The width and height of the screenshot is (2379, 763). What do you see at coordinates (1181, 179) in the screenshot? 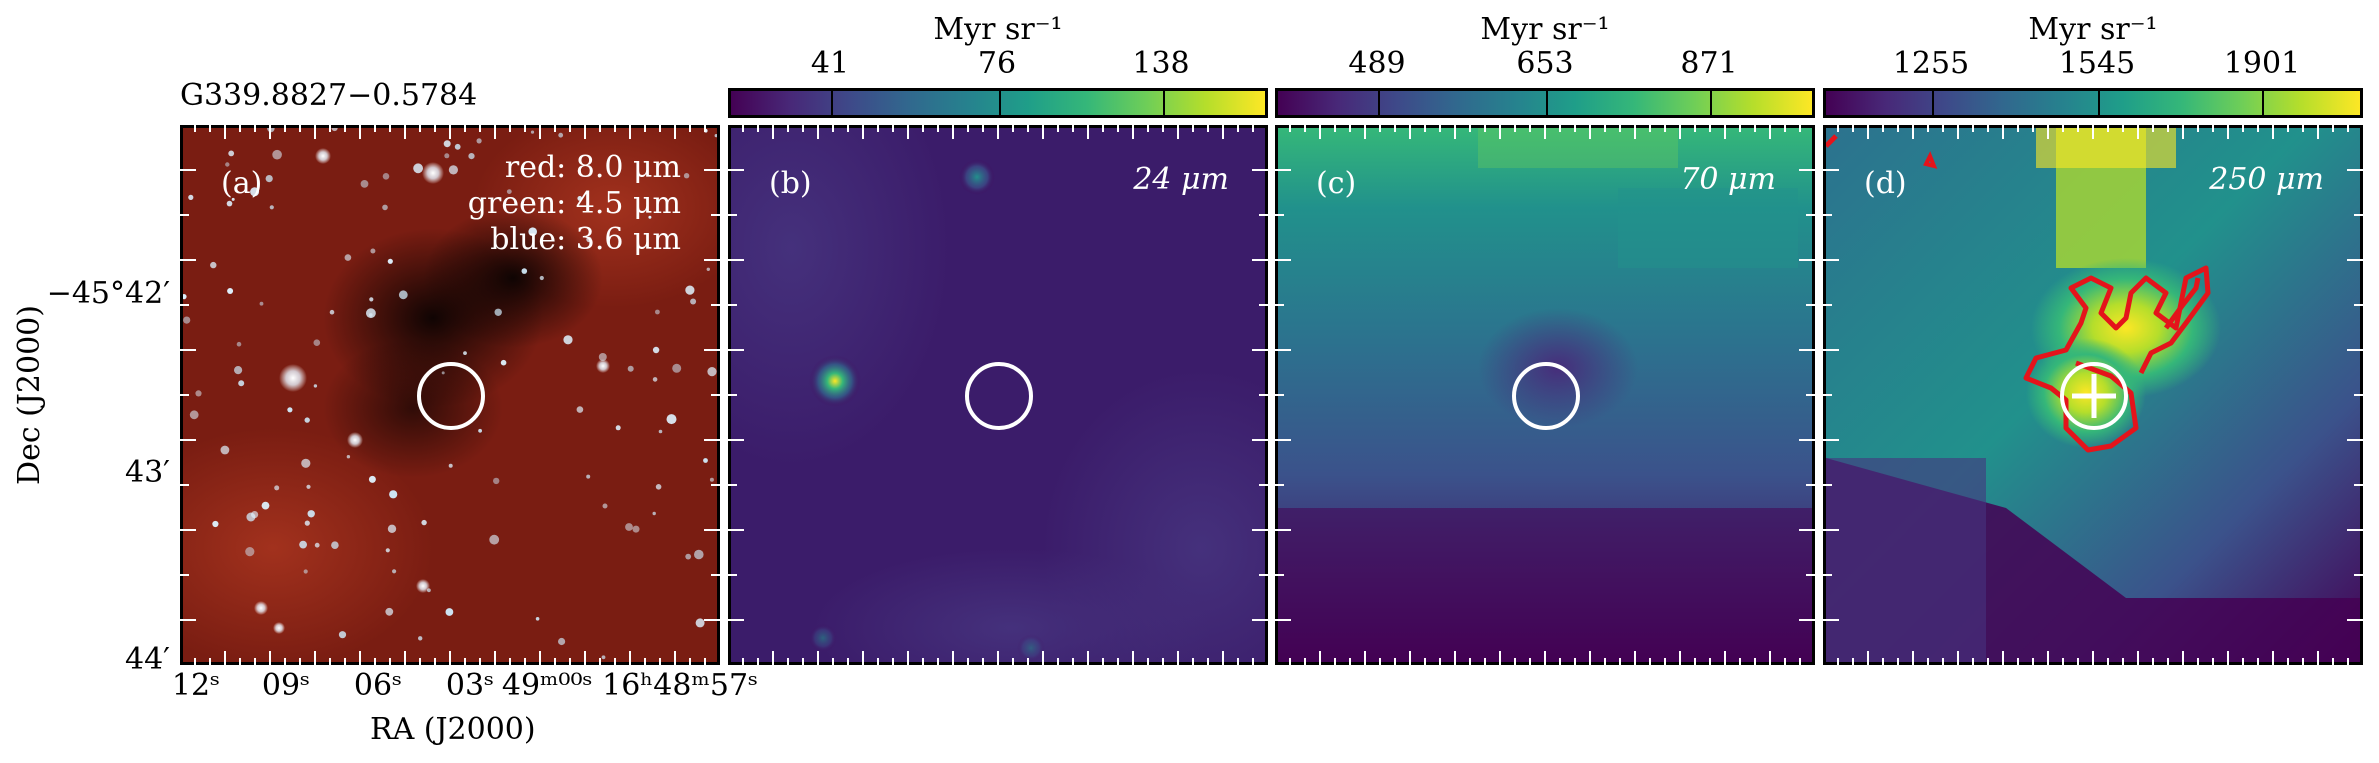
I see `panel-b-wavelength: 24 μm` at bounding box center [1181, 179].